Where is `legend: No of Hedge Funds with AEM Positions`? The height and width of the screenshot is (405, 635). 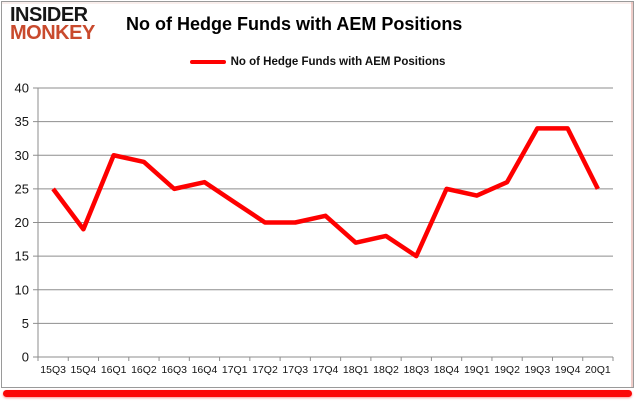
legend: No of Hedge Funds with AEM Positions is located at coordinates (317, 62).